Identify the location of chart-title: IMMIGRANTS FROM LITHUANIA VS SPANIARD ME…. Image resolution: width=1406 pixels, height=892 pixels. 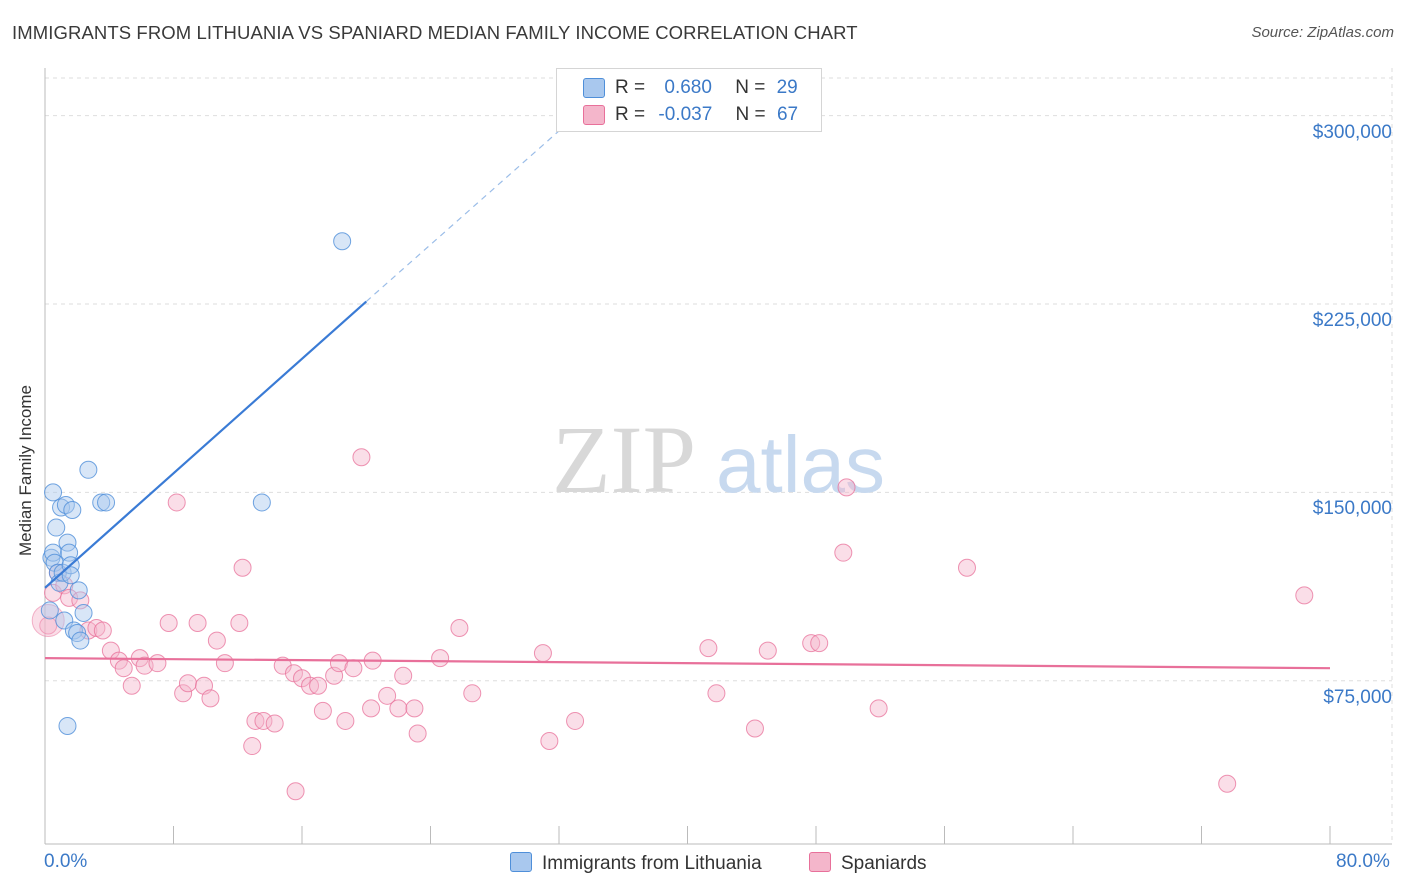
(435, 32).